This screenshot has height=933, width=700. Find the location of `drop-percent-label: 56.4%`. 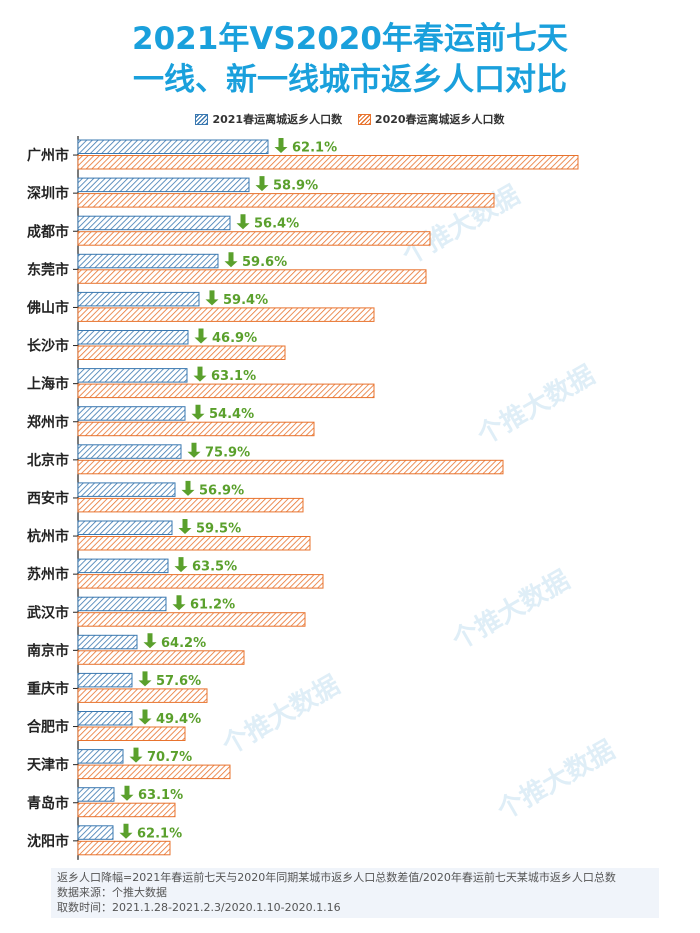

drop-percent-label: 56.4% is located at coordinates (276, 224).